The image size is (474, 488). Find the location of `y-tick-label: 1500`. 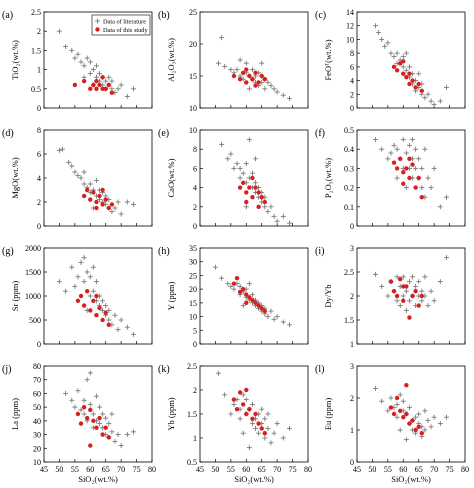

y-tick-label: 1500 is located at coordinates (33, 272).